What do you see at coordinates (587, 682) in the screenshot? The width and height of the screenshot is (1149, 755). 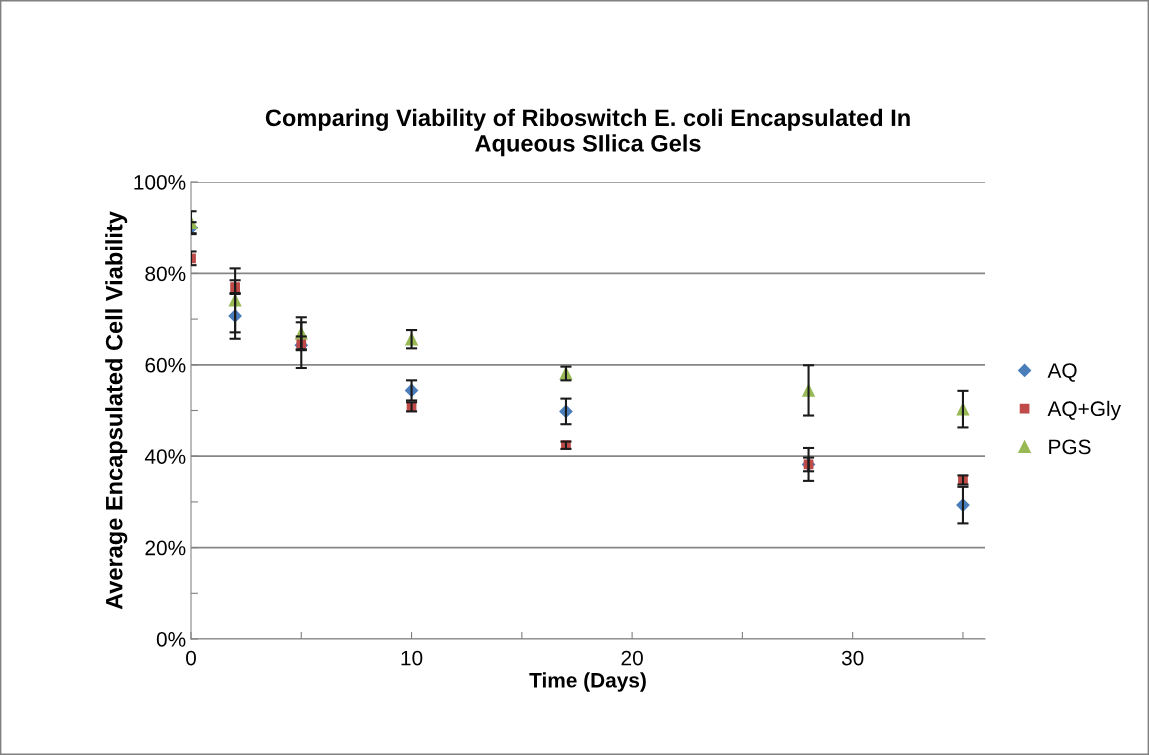 I see `x-axis-title: Time (Days)` at bounding box center [587, 682].